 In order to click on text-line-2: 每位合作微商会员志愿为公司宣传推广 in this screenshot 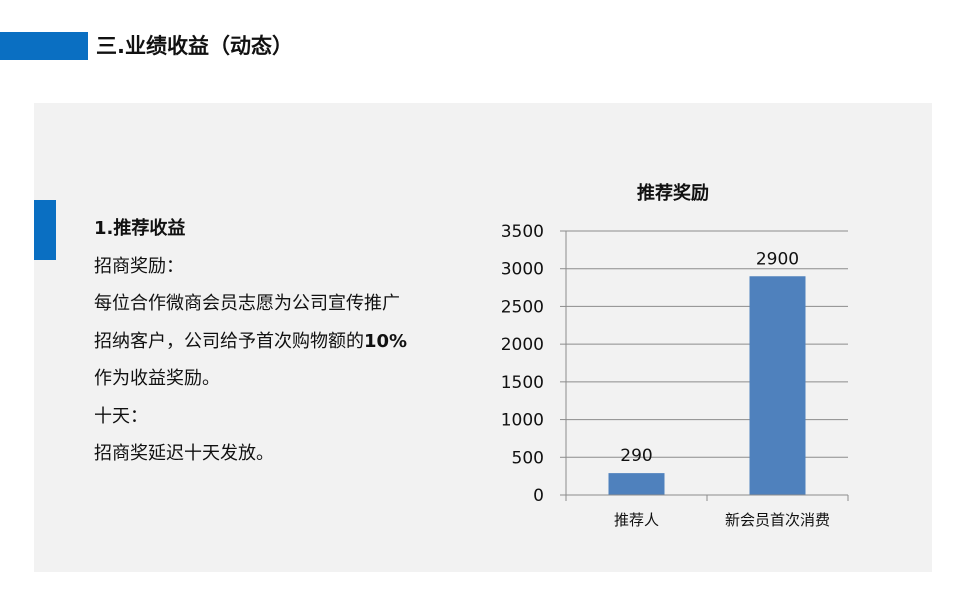, I will do `click(284, 304)`.